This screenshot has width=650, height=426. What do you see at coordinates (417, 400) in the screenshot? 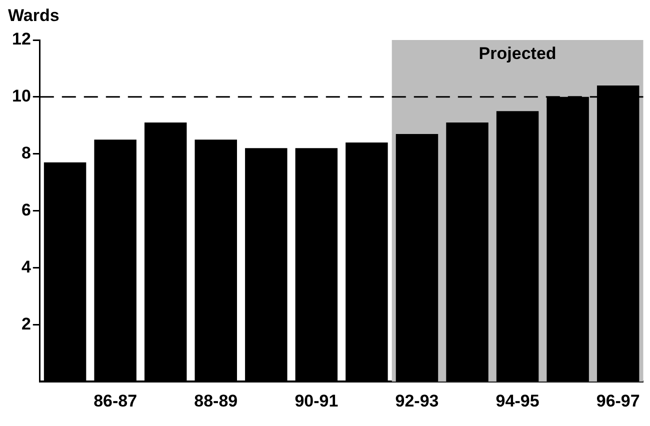
I see `x-tick-label: 92-93` at bounding box center [417, 400].